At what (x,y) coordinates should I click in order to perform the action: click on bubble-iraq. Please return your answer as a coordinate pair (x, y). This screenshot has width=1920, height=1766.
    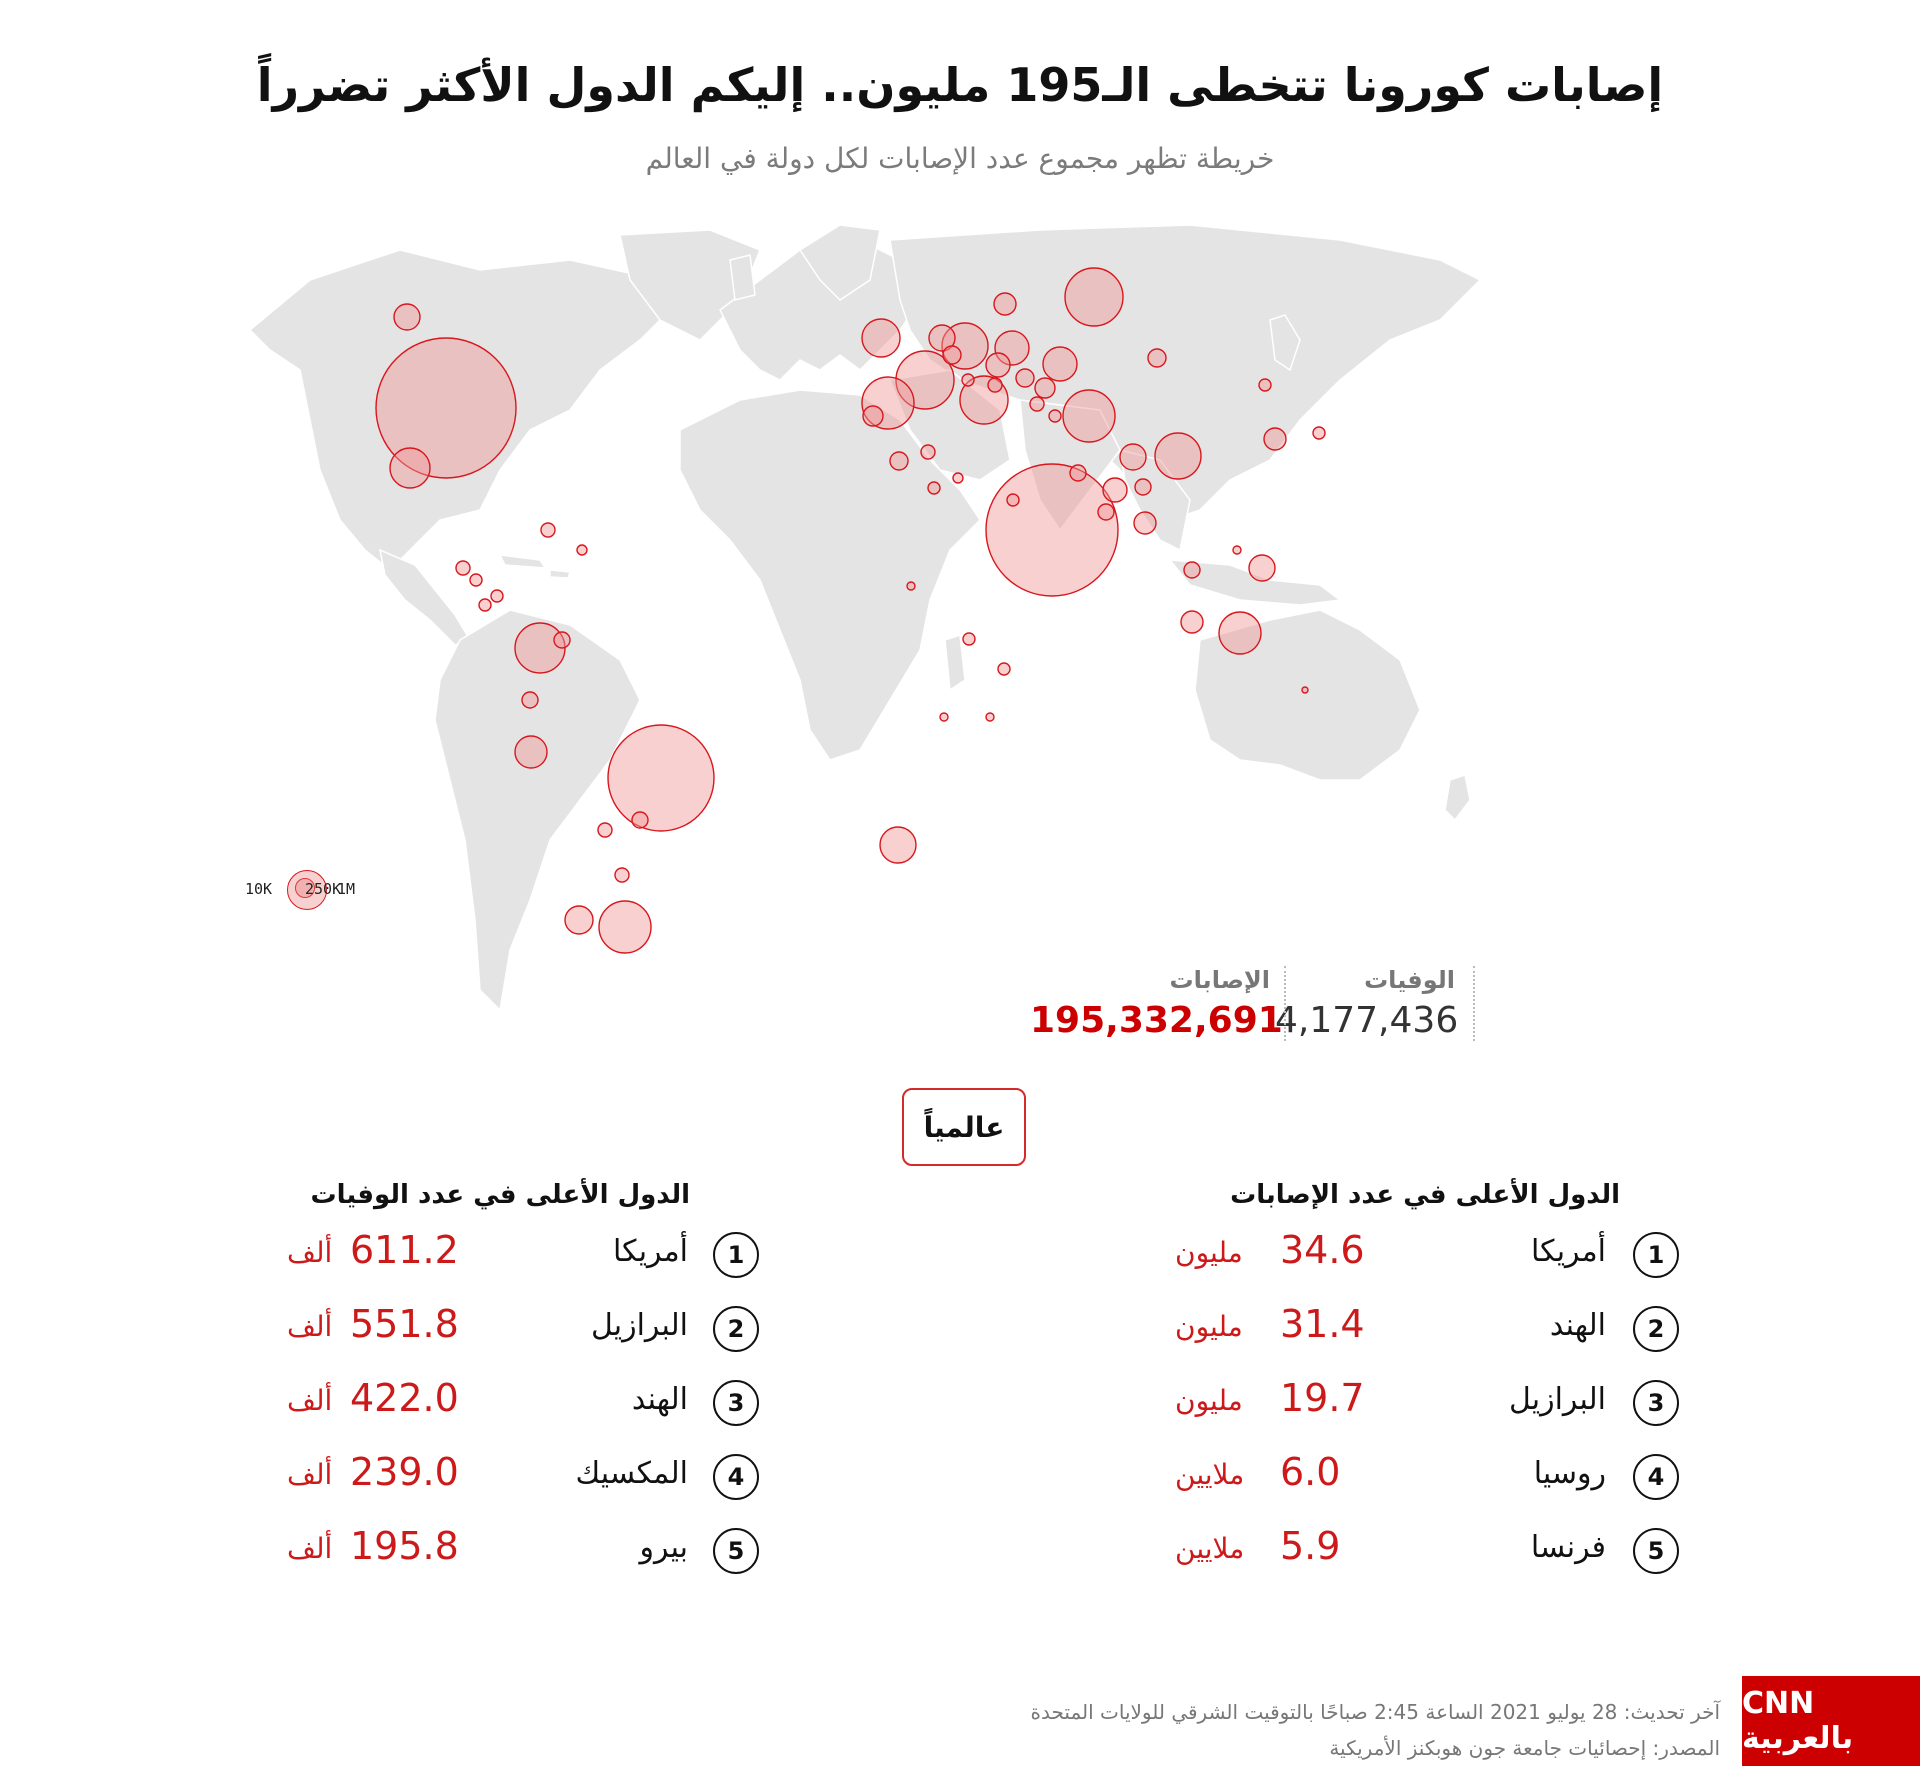
    Looking at the image, I should click on (1133, 457).